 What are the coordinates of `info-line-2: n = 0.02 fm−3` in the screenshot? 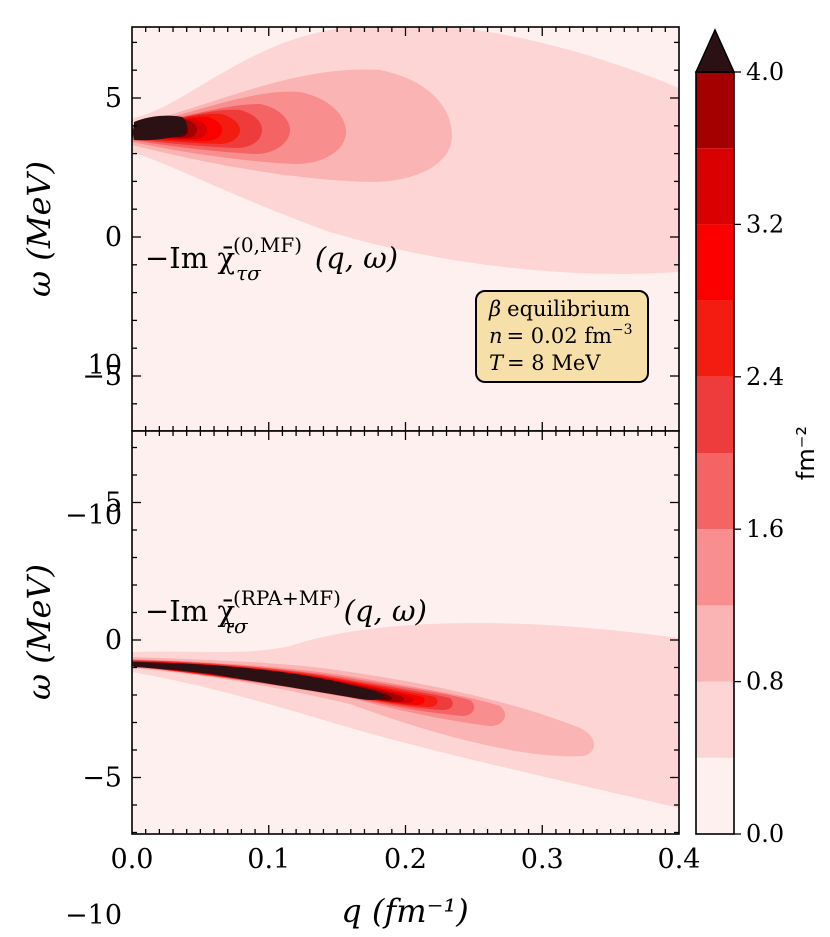 It's located at (561, 335).